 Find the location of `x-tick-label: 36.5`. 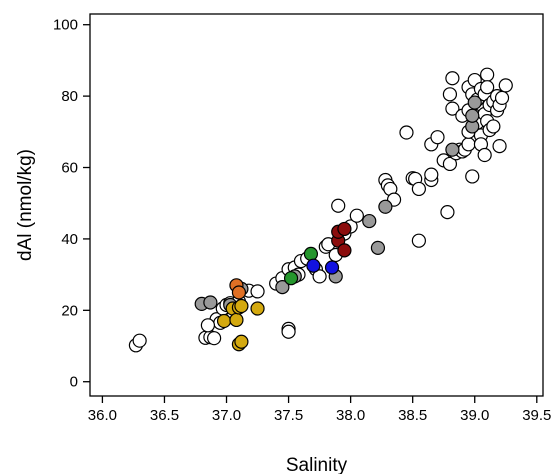

x-tick-label: 36.5 is located at coordinates (164, 415).